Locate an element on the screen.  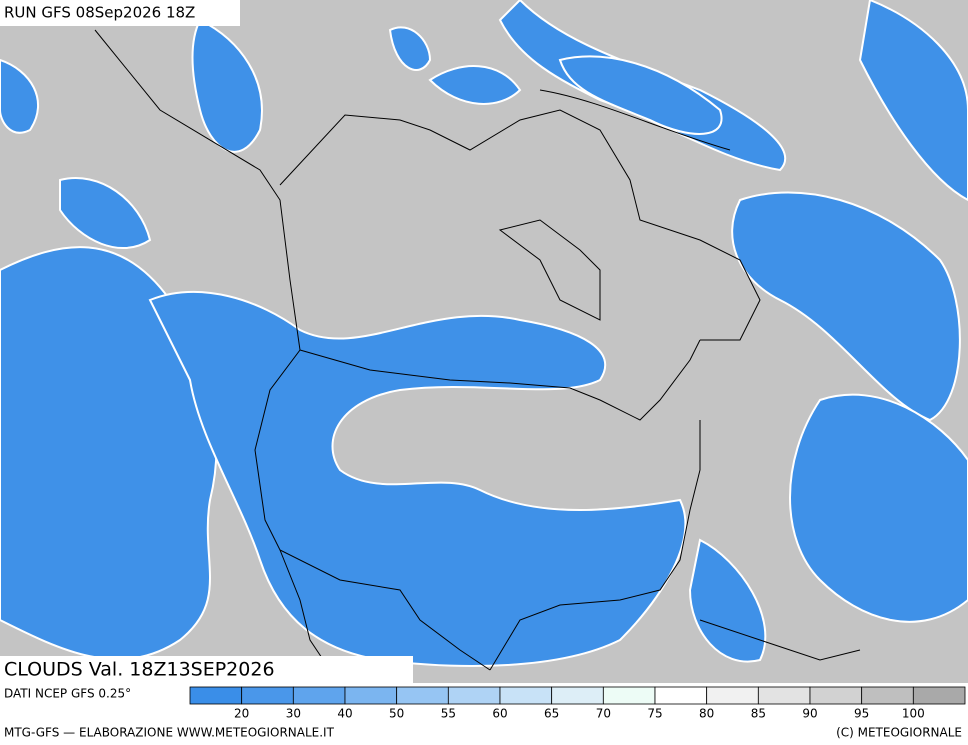
legend-label: 65 is located at coordinates (551, 714).